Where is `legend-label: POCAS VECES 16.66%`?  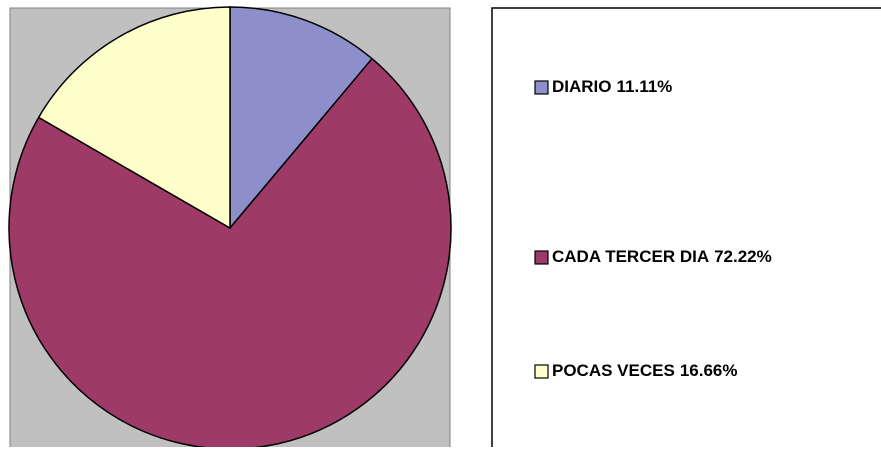 legend-label: POCAS VECES 16.66% is located at coordinates (644, 370).